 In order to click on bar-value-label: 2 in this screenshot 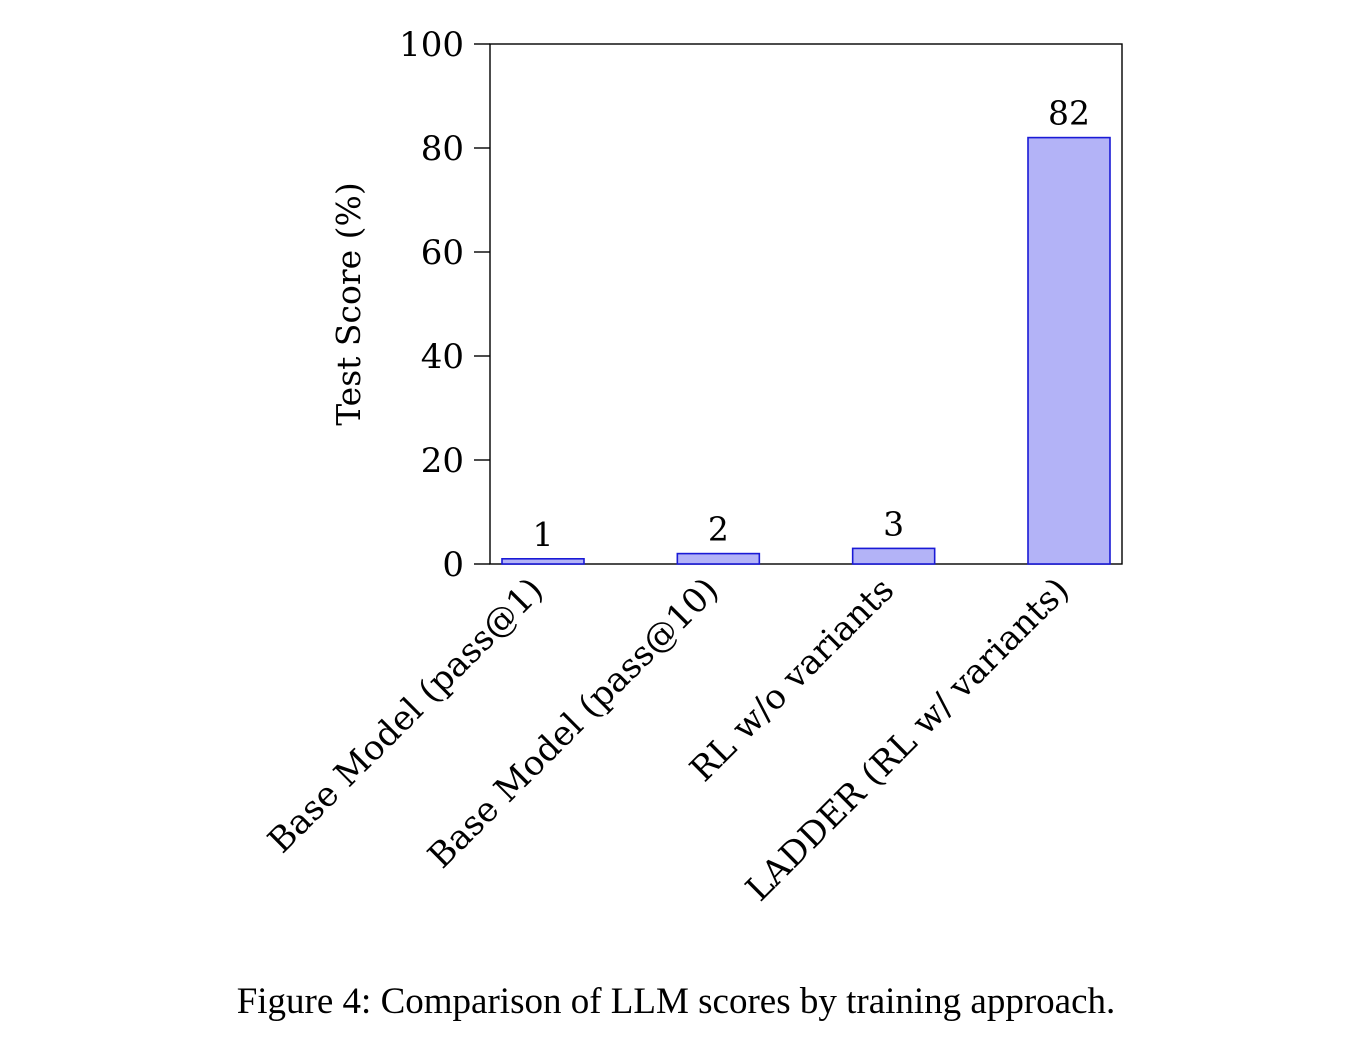, I will do `click(718, 529)`.